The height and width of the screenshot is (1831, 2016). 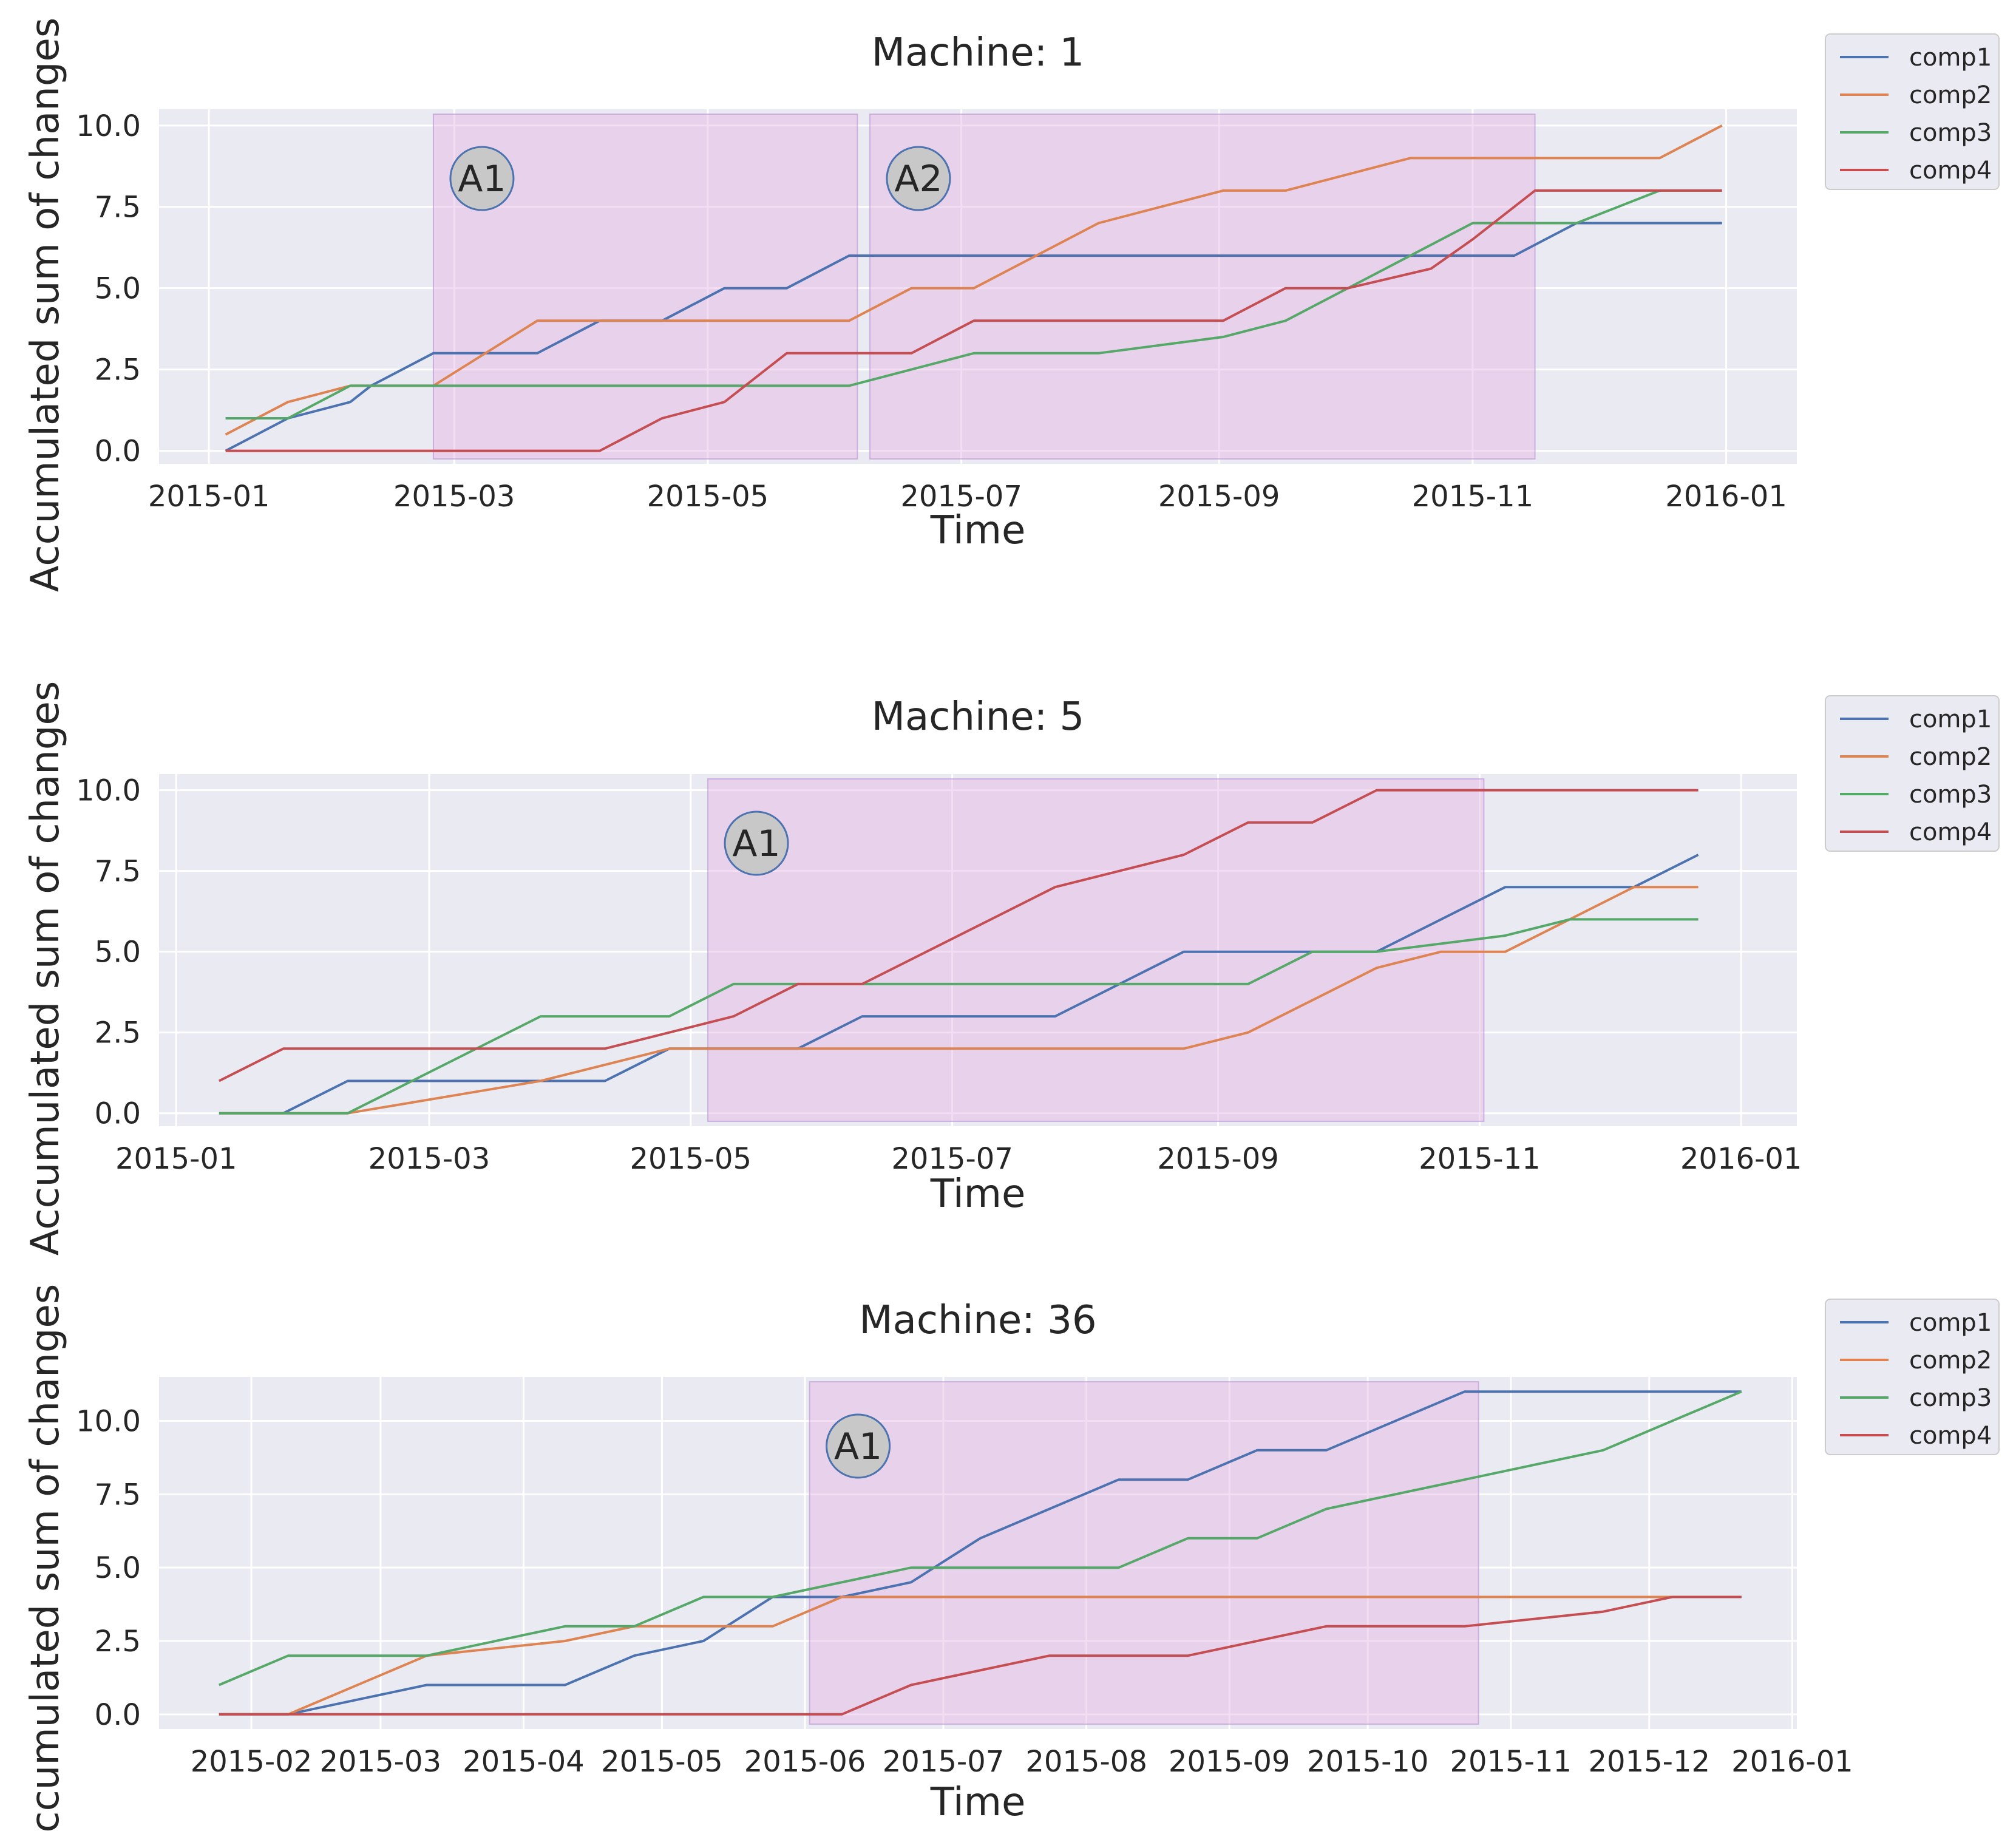 What do you see at coordinates (524, 1762) in the screenshot?
I see `x-tick-label: 2015-04` at bounding box center [524, 1762].